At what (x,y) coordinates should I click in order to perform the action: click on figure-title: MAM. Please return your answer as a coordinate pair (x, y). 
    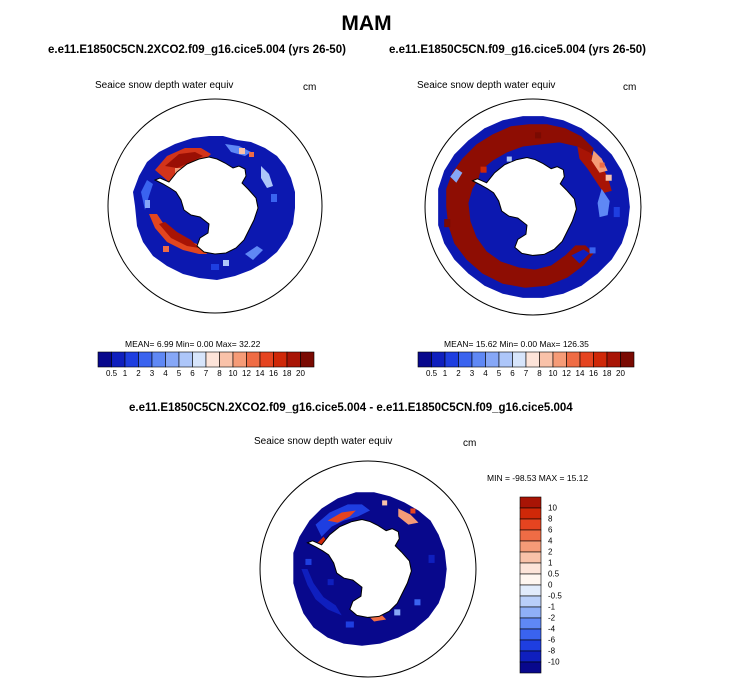
    Looking at the image, I should click on (366, 23).